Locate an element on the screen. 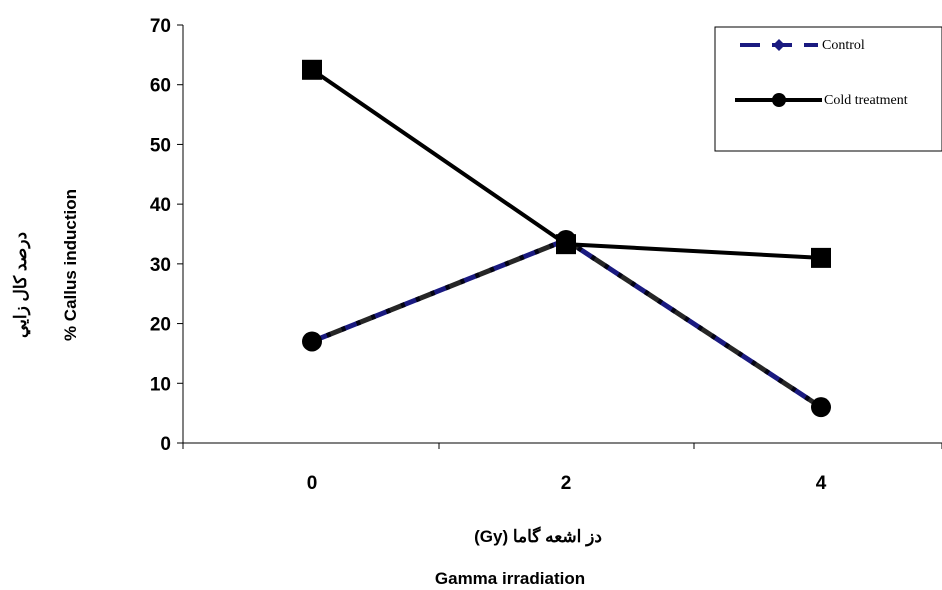  y-tick-label: 30 is located at coordinates (160, 265).